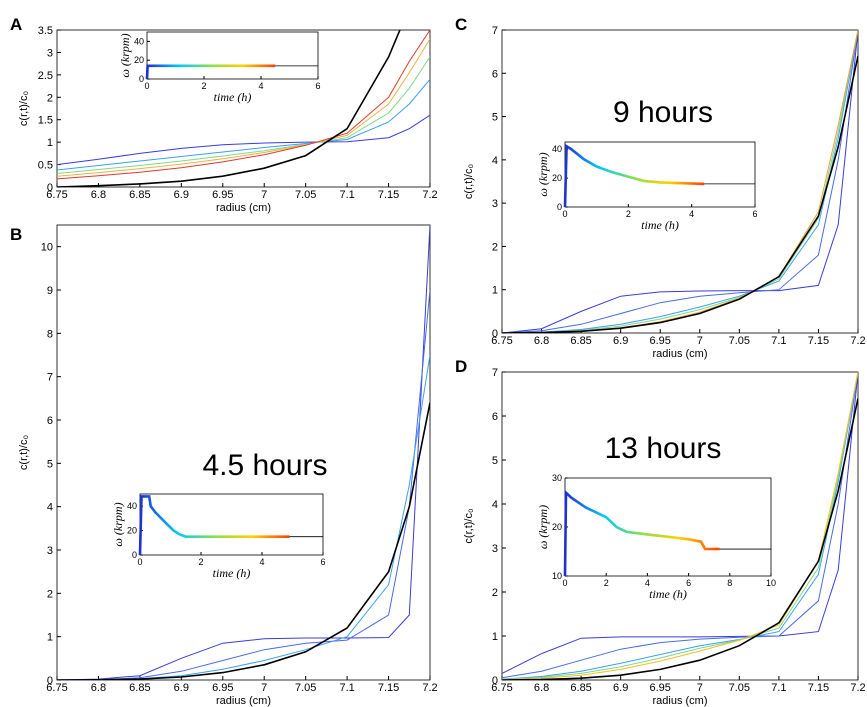  I want to click on inset-x-tick-label: 8, so click(729, 583).